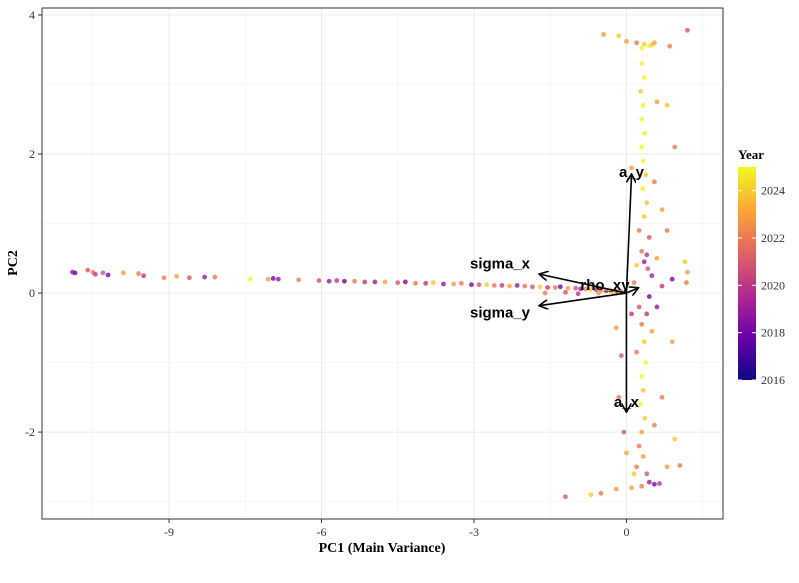 The width and height of the screenshot is (799, 583). What do you see at coordinates (747, 273) in the screenshot?
I see `legend-colorbar` at bounding box center [747, 273].